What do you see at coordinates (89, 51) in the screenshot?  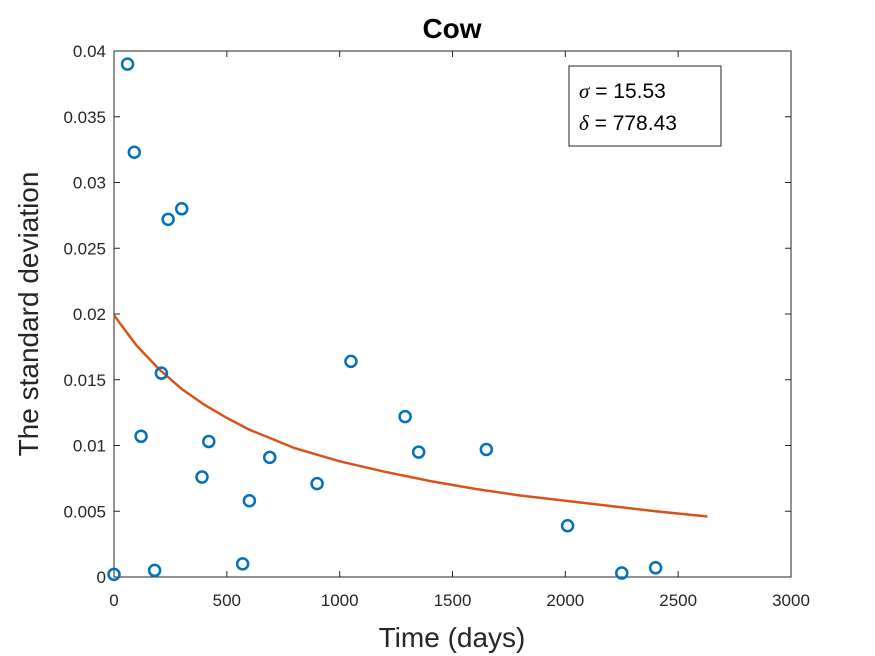 I see `y-tick-label: 0.04` at bounding box center [89, 51].